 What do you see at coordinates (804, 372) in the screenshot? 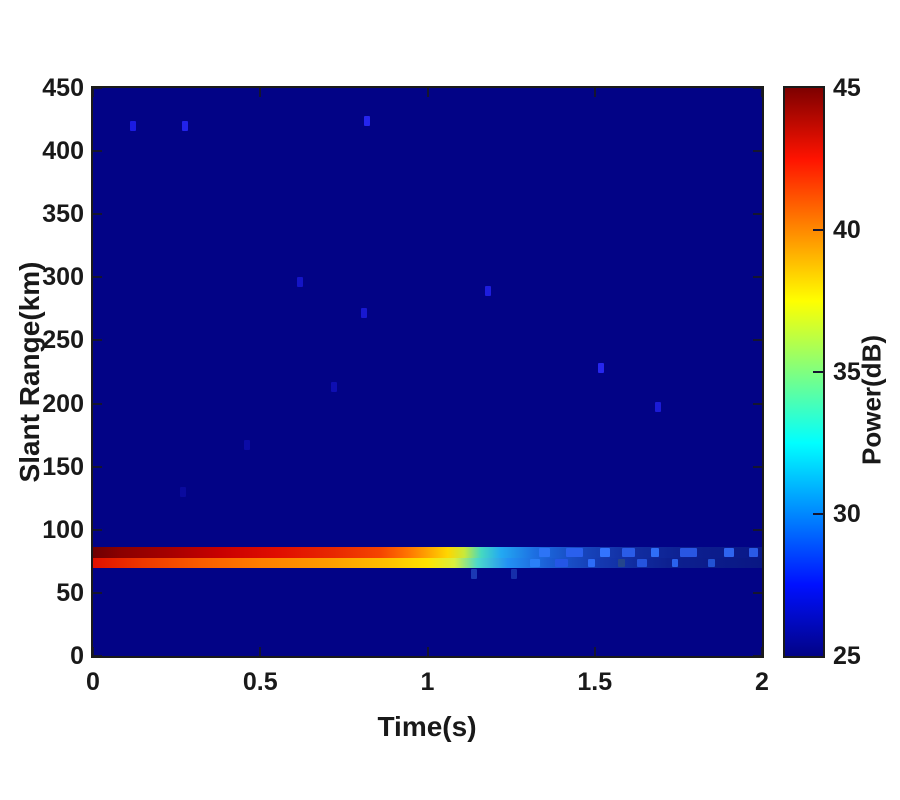
I see `colorbar` at bounding box center [804, 372].